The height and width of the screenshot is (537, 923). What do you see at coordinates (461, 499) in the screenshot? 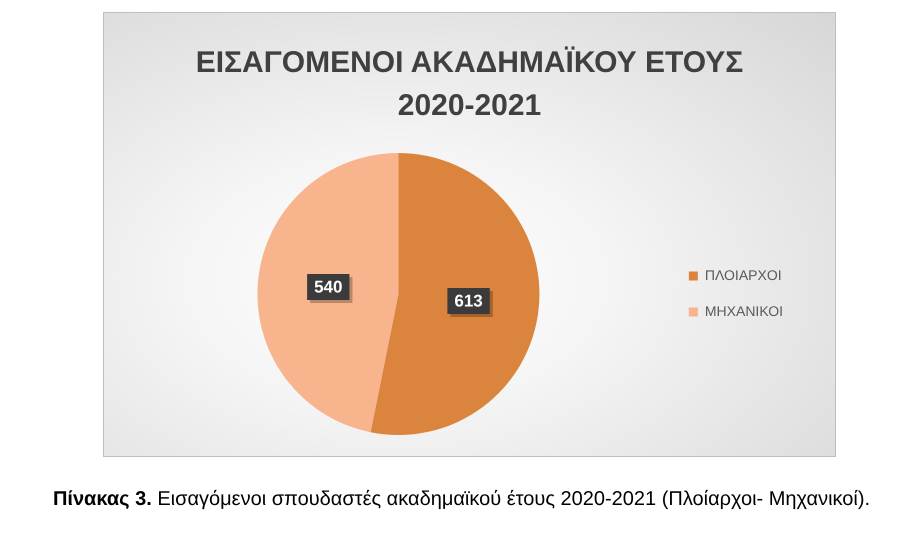
I see `text: Πίνακας 3. Εισαγόμενοι σπουδαστές ακαδημαϊκού έτους 2020-2021 (Πλοίαρχοι- Μηχανικοί).` at bounding box center [461, 499].